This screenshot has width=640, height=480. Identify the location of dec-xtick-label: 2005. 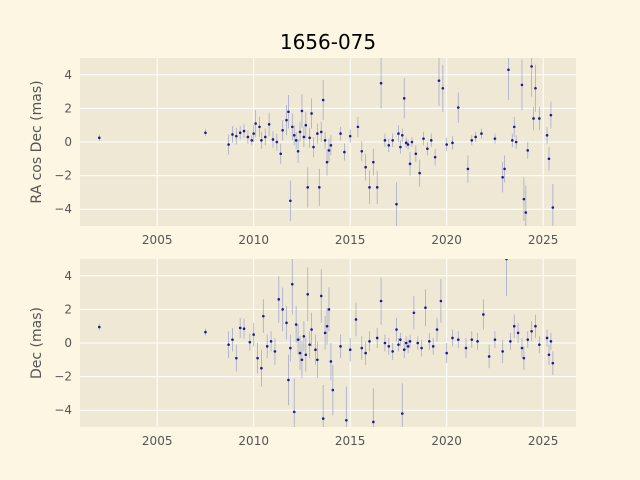
(157, 441).